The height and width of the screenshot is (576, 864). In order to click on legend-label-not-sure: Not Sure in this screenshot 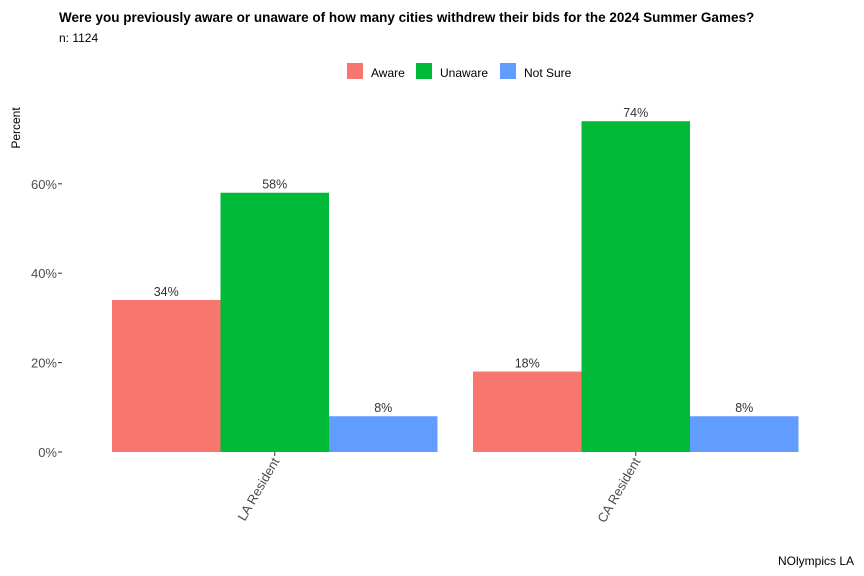, I will do `click(548, 73)`.